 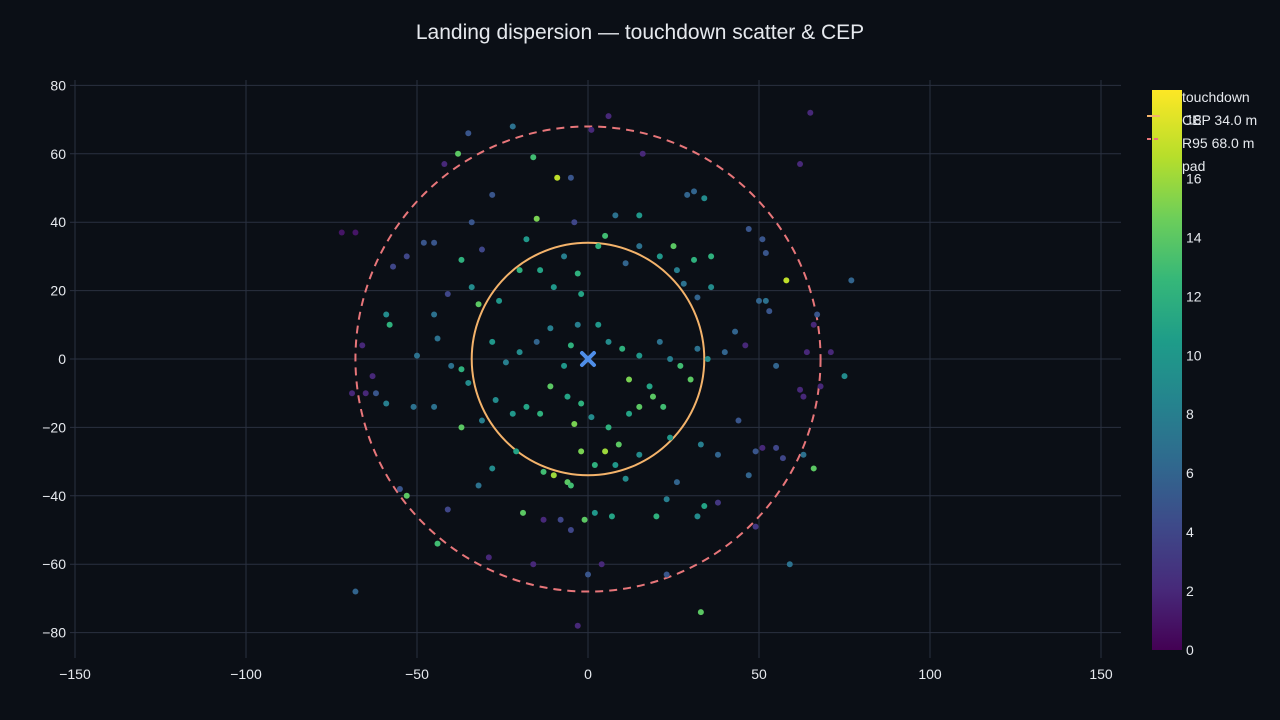 I want to click on pad-marker, so click(x=588, y=359).